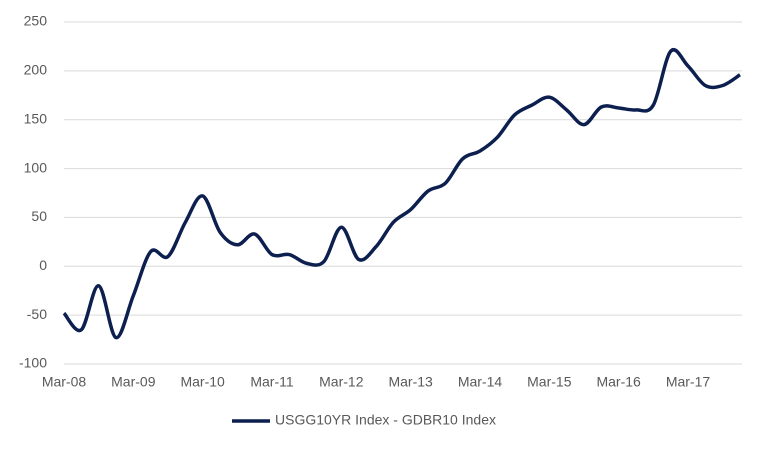 The width and height of the screenshot is (766, 450). Describe the element at coordinates (36, 118) in the screenshot. I see `y-tick-label: 150` at that location.